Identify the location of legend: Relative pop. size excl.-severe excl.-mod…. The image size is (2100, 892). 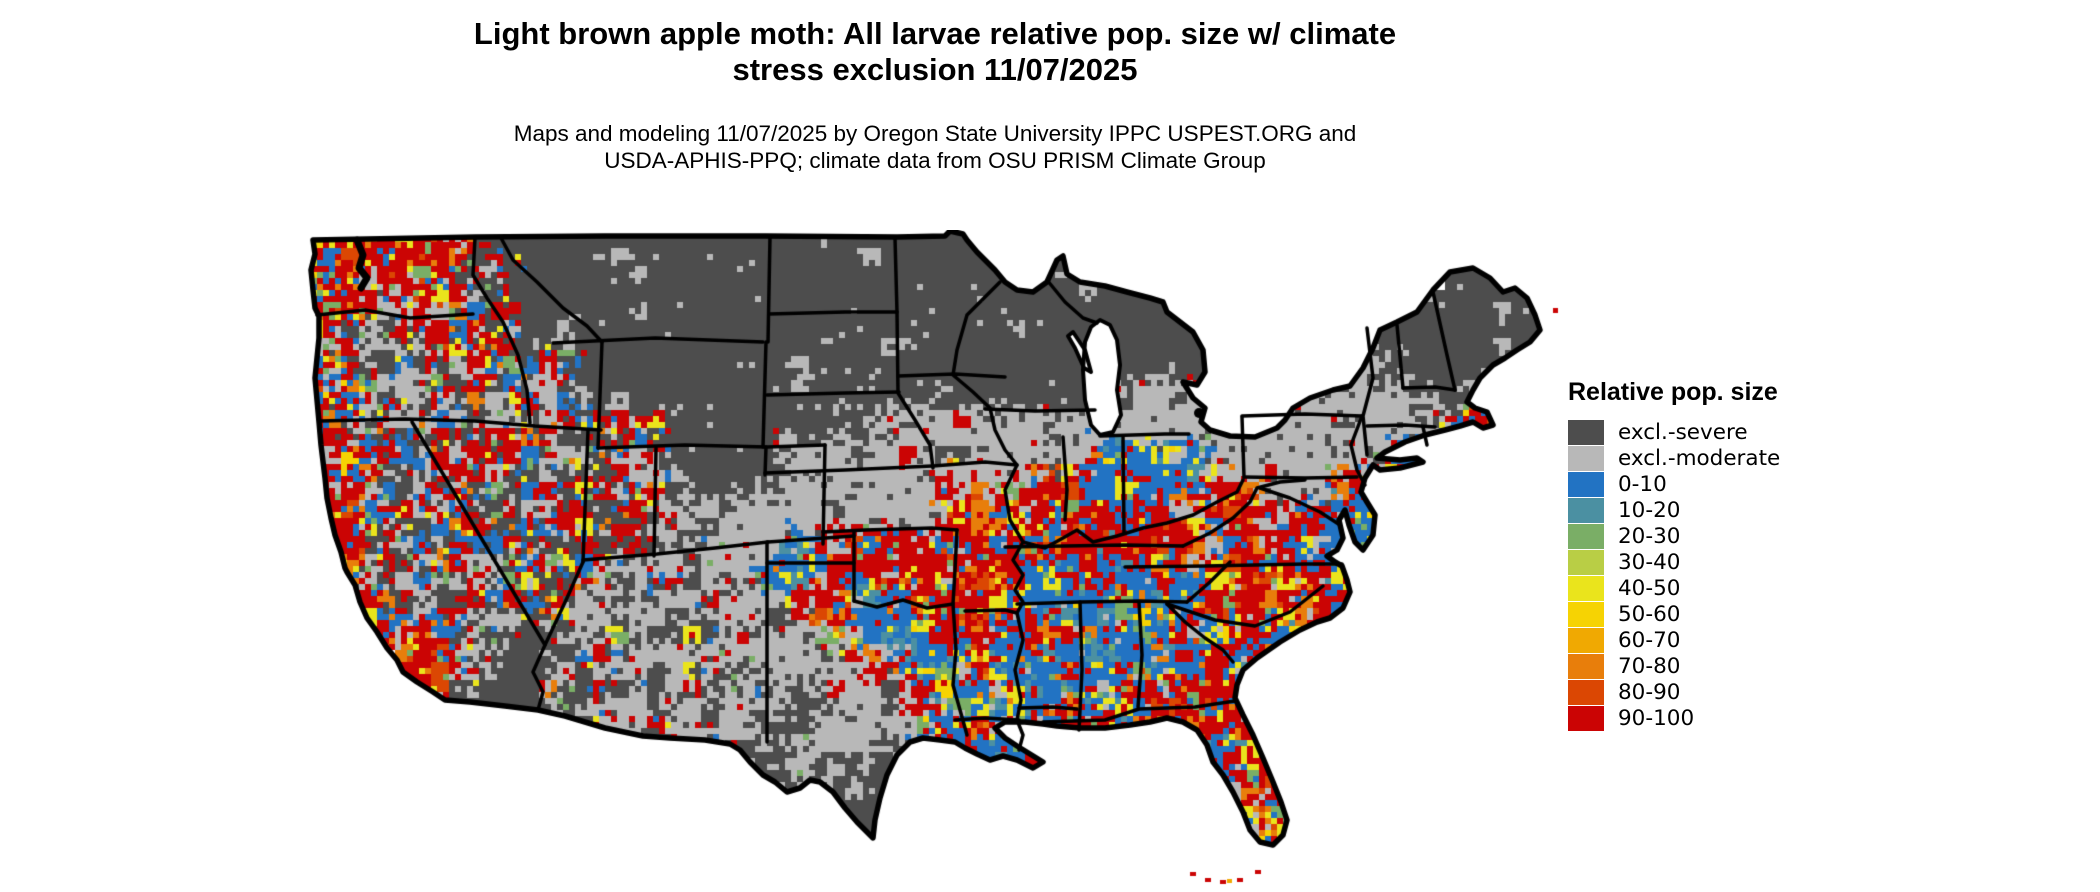
(1718, 554).